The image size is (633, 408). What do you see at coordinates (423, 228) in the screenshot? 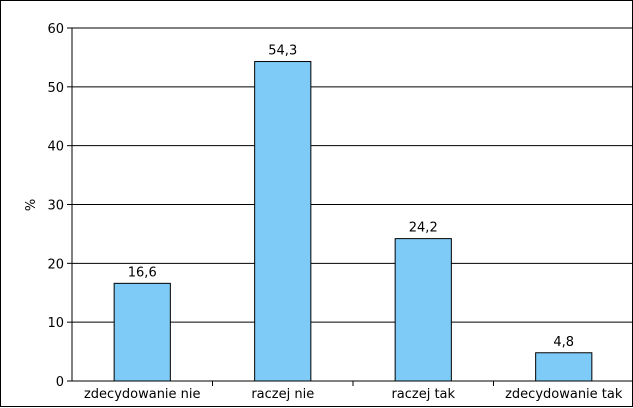
I see `data-label: 24,2` at bounding box center [423, 228].